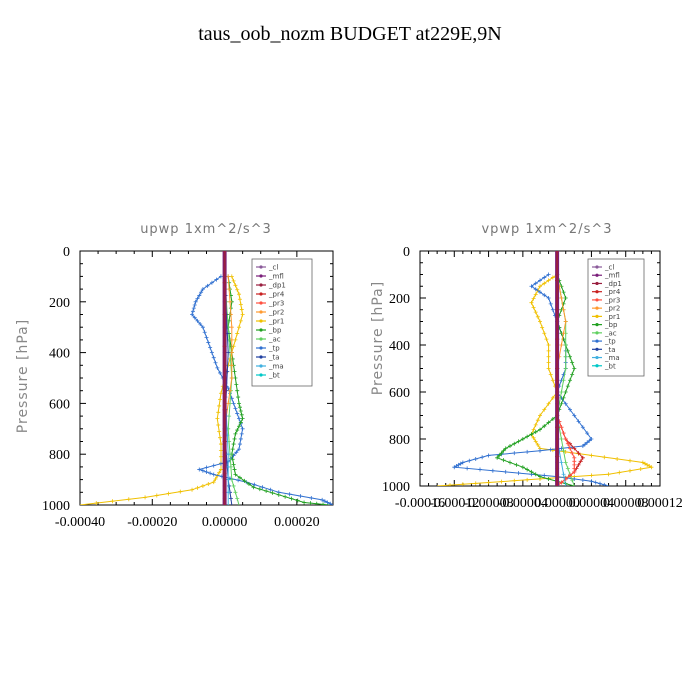  I want to click on legend-label-upwp-ta: _ta, so click(274, 358).